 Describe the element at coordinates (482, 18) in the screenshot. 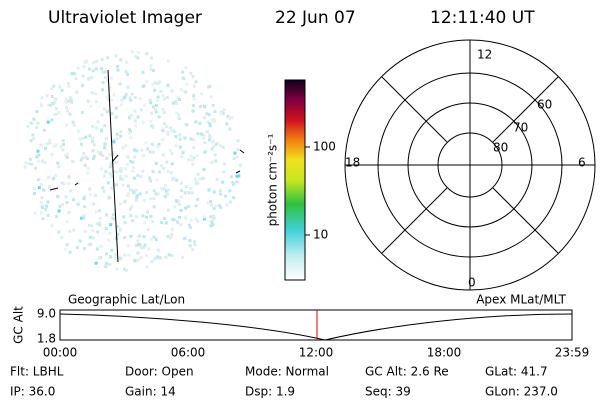

I see `time: 12:11:40 UT` at that location.